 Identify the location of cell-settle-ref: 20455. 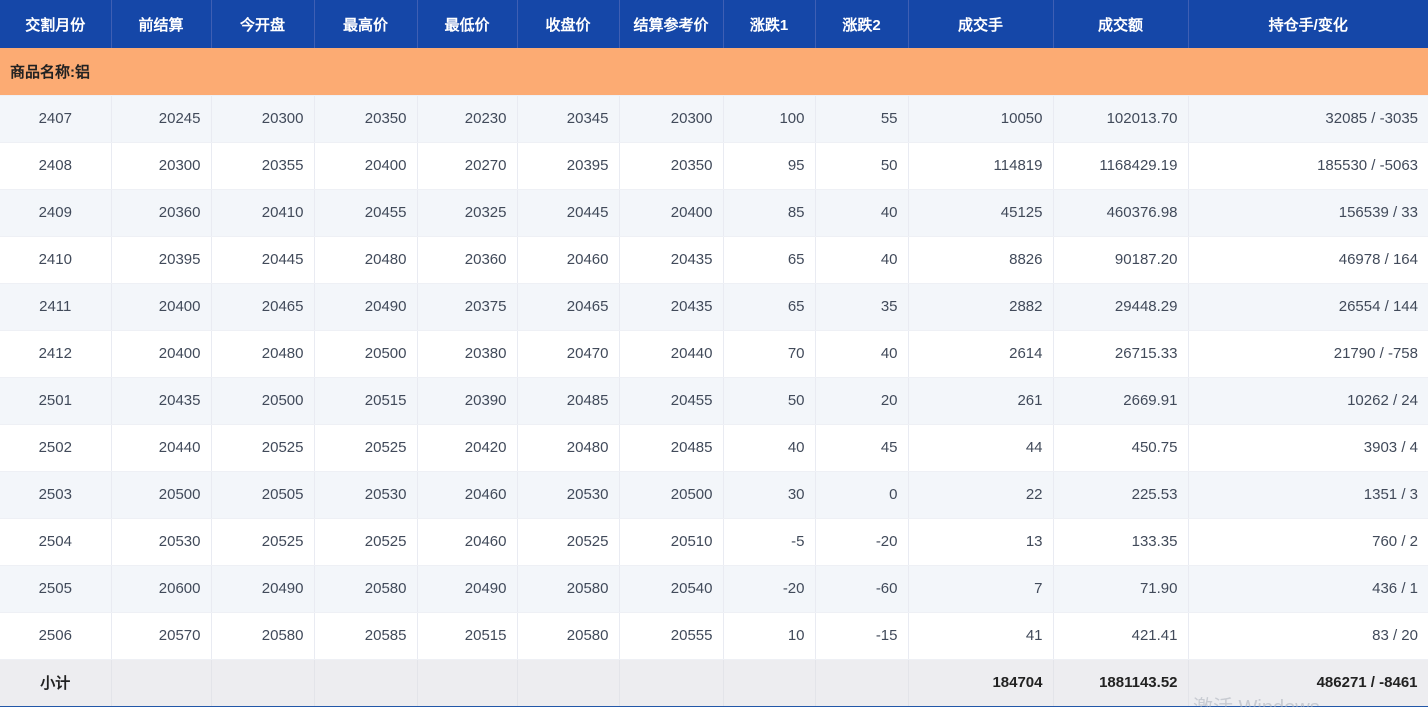
(671, 401).